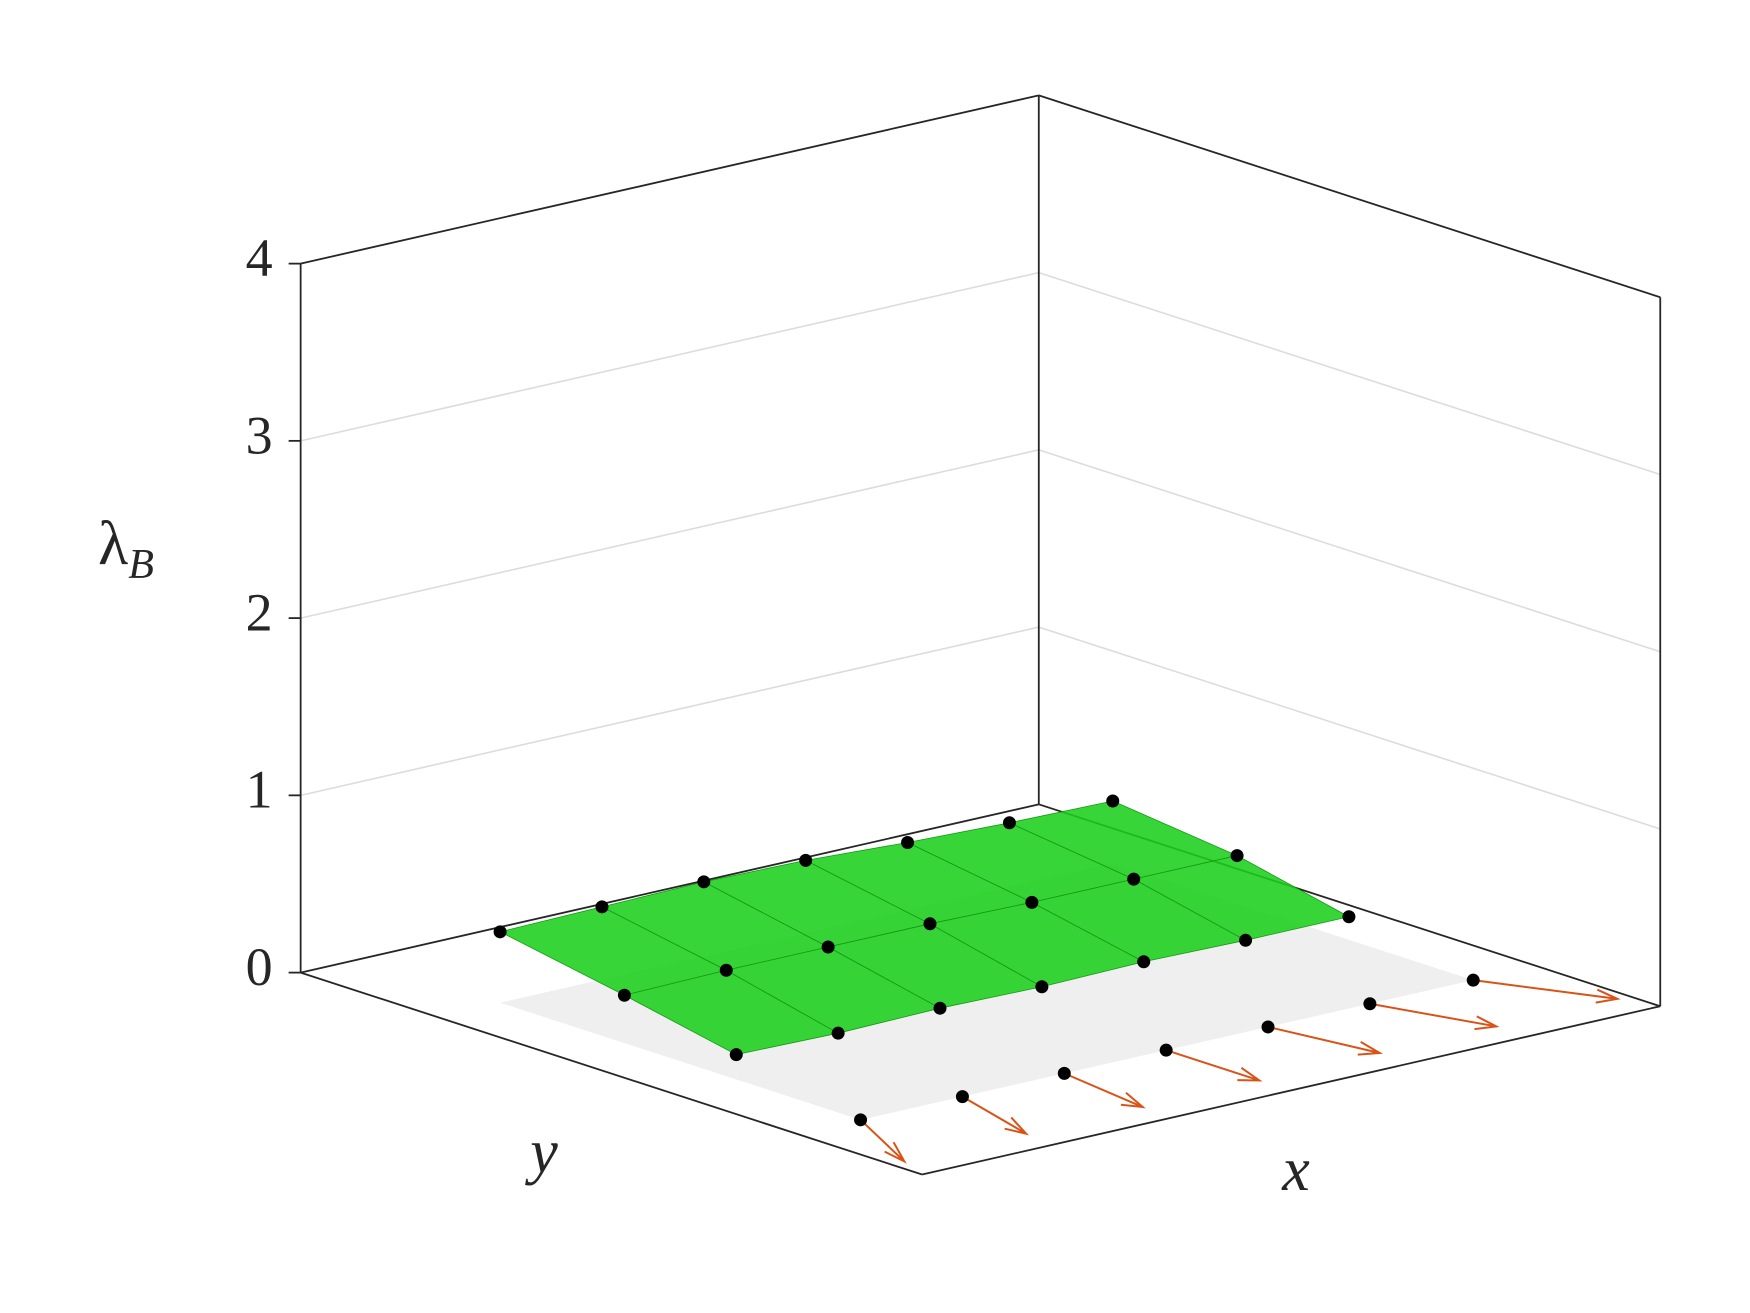 Image resolution: width=1750 pixels, height=1313 pixels. Describe the element at coordinates (259, 790) in the screenshot. I see `z-tick-label: 1` at that location.